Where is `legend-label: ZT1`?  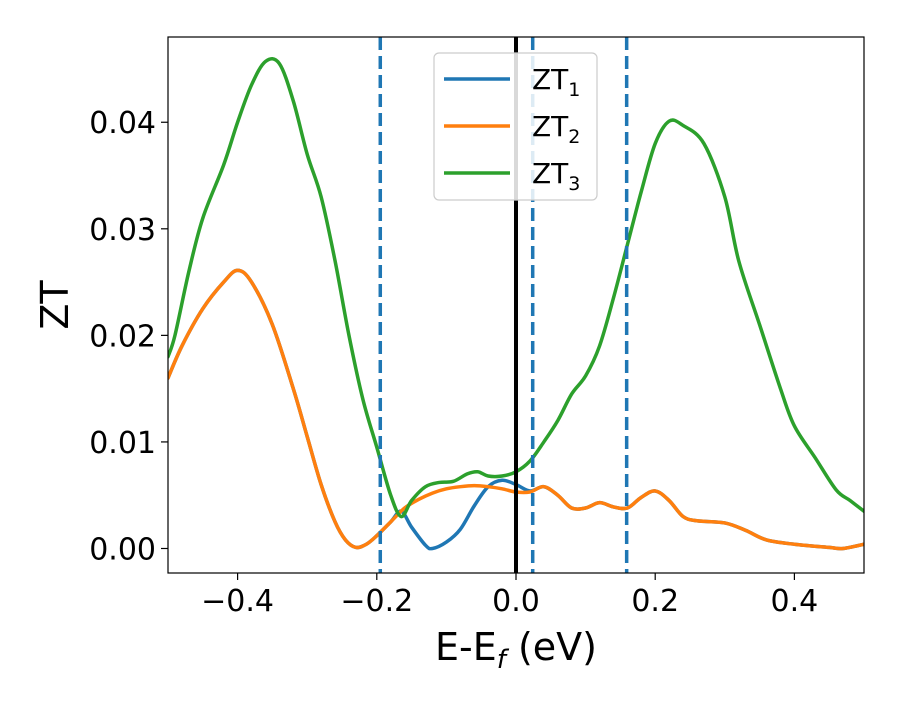 legend-label: ZT1 is located at coordinates (556, 82).